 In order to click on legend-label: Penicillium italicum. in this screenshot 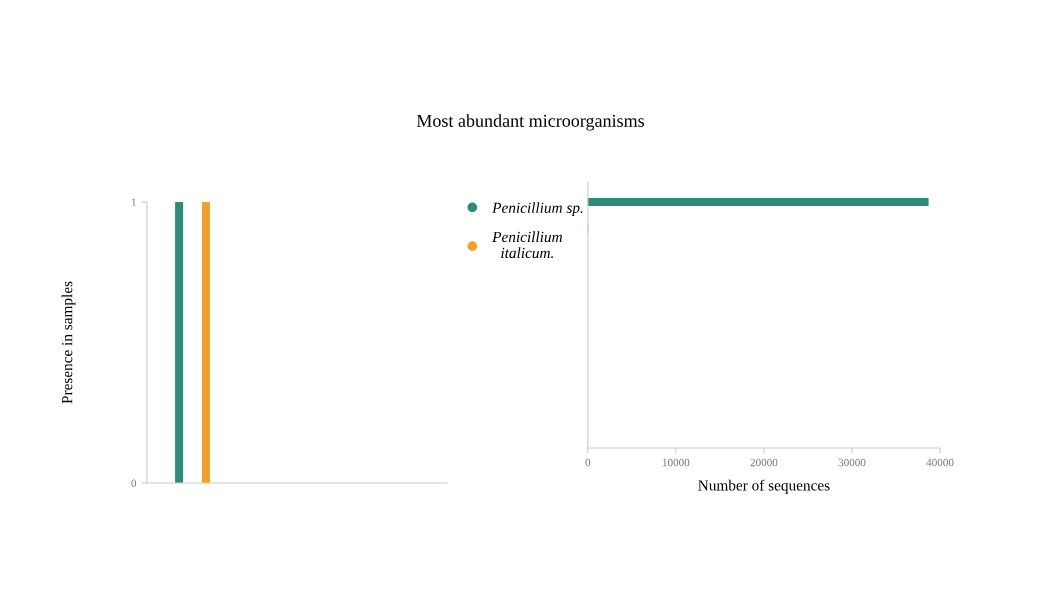, I will do `click(527, 245)`.